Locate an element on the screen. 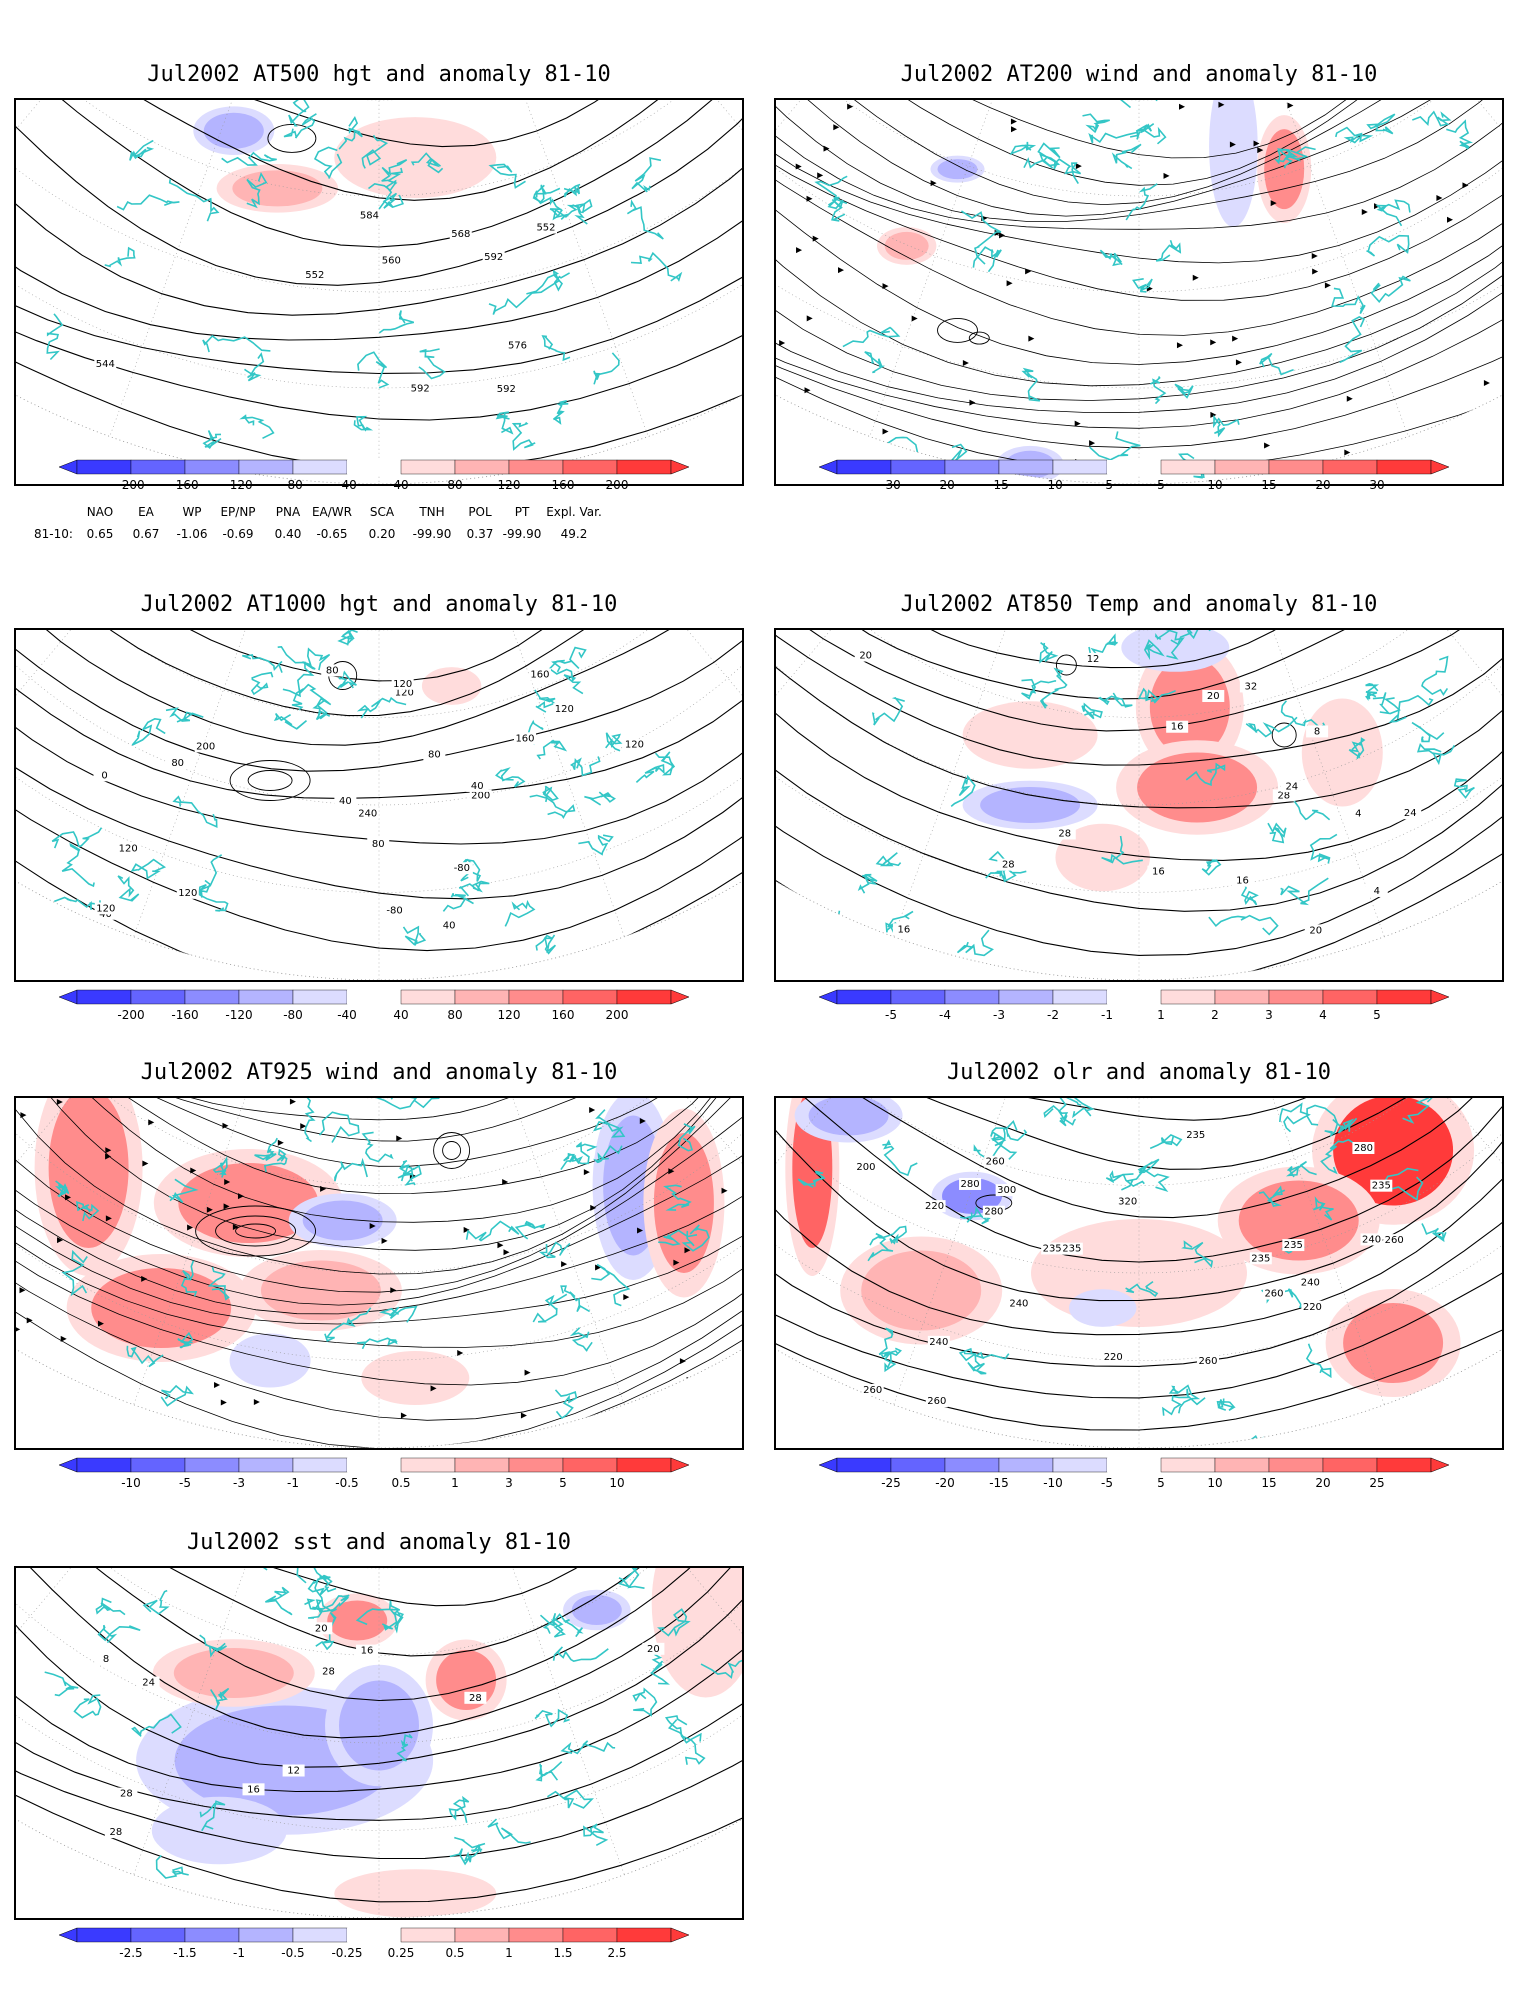  contour-label: 220 is located at coordinates (1113, 1357).